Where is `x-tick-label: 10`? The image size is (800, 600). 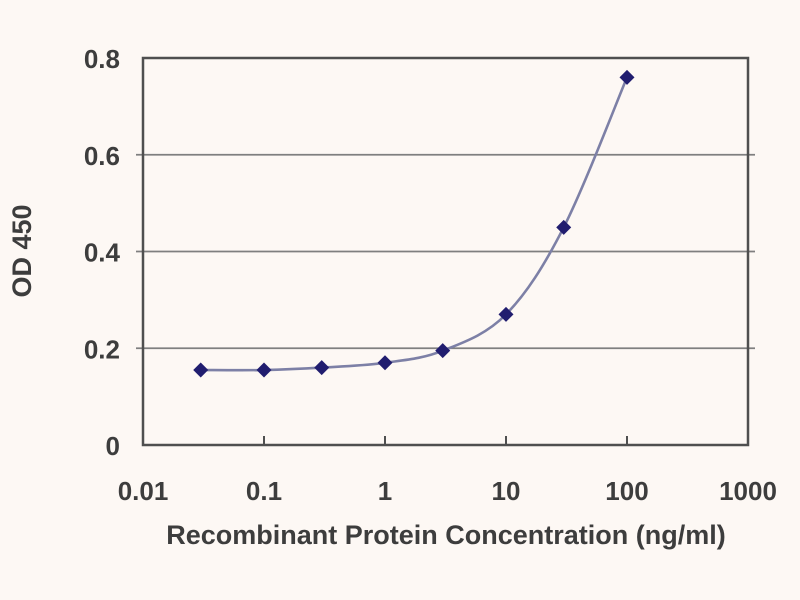
x-tick-label: 10 is located at coordinates (506, 491).